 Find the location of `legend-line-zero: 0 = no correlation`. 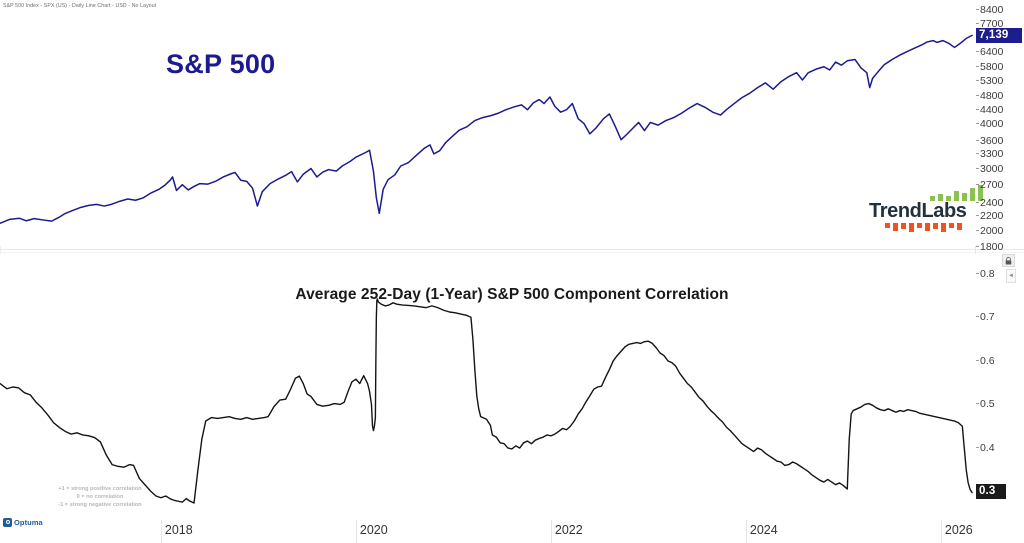

legend-line-zero: 0 = no correlation is located at coordinates (100, 497).